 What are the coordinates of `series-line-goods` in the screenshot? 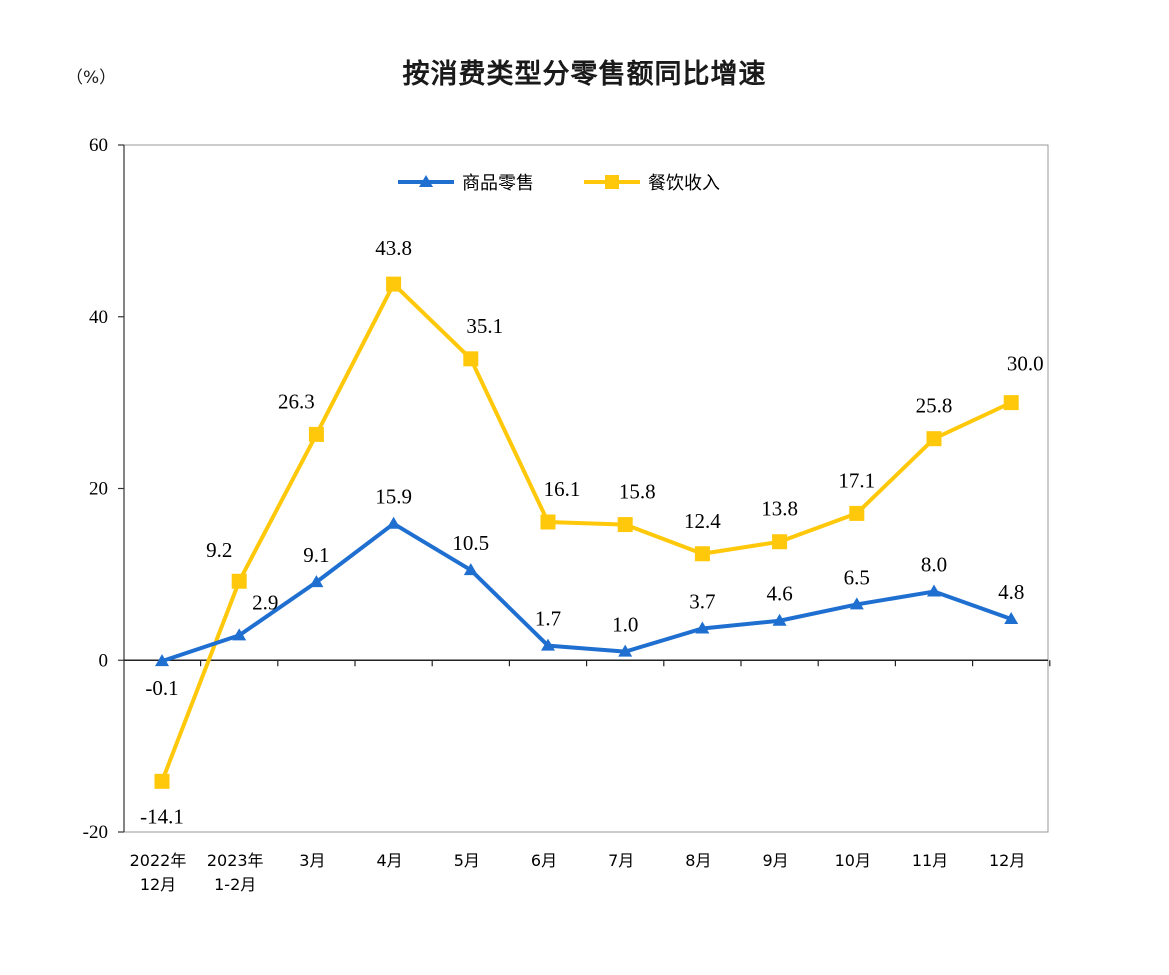 It's located at (587, 592).